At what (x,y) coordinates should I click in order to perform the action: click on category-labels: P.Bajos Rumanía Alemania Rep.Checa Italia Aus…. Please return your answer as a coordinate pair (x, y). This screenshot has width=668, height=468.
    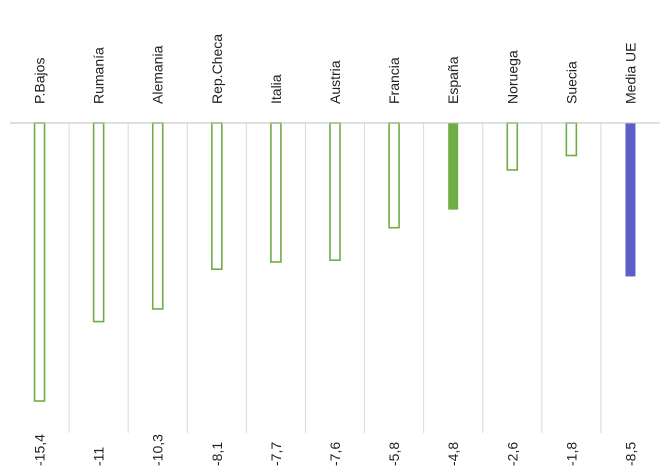
    Looking at the image, I should click on (335, 69).